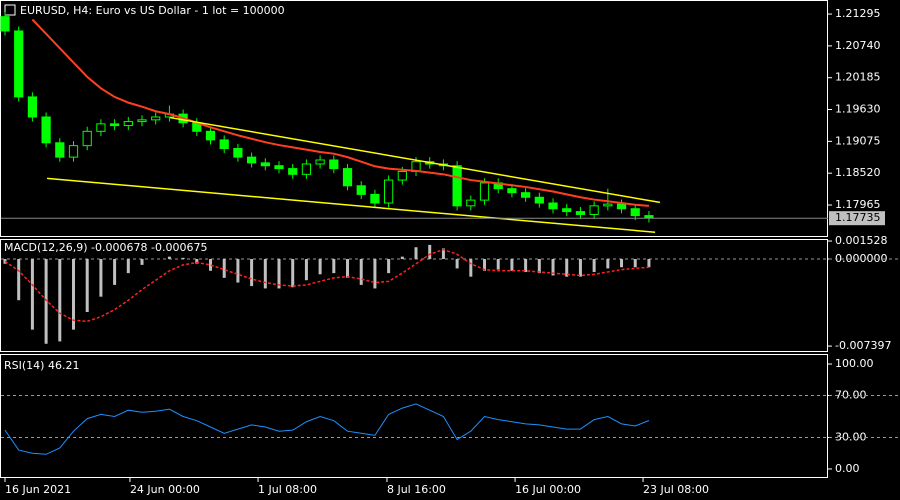 This screenshot has width=900, height=500. What do you see at coordinates (165, 489) in the screenshot?
I see `x-tick-label: 24 Jun 00:00` at bounding box center [165, 489].